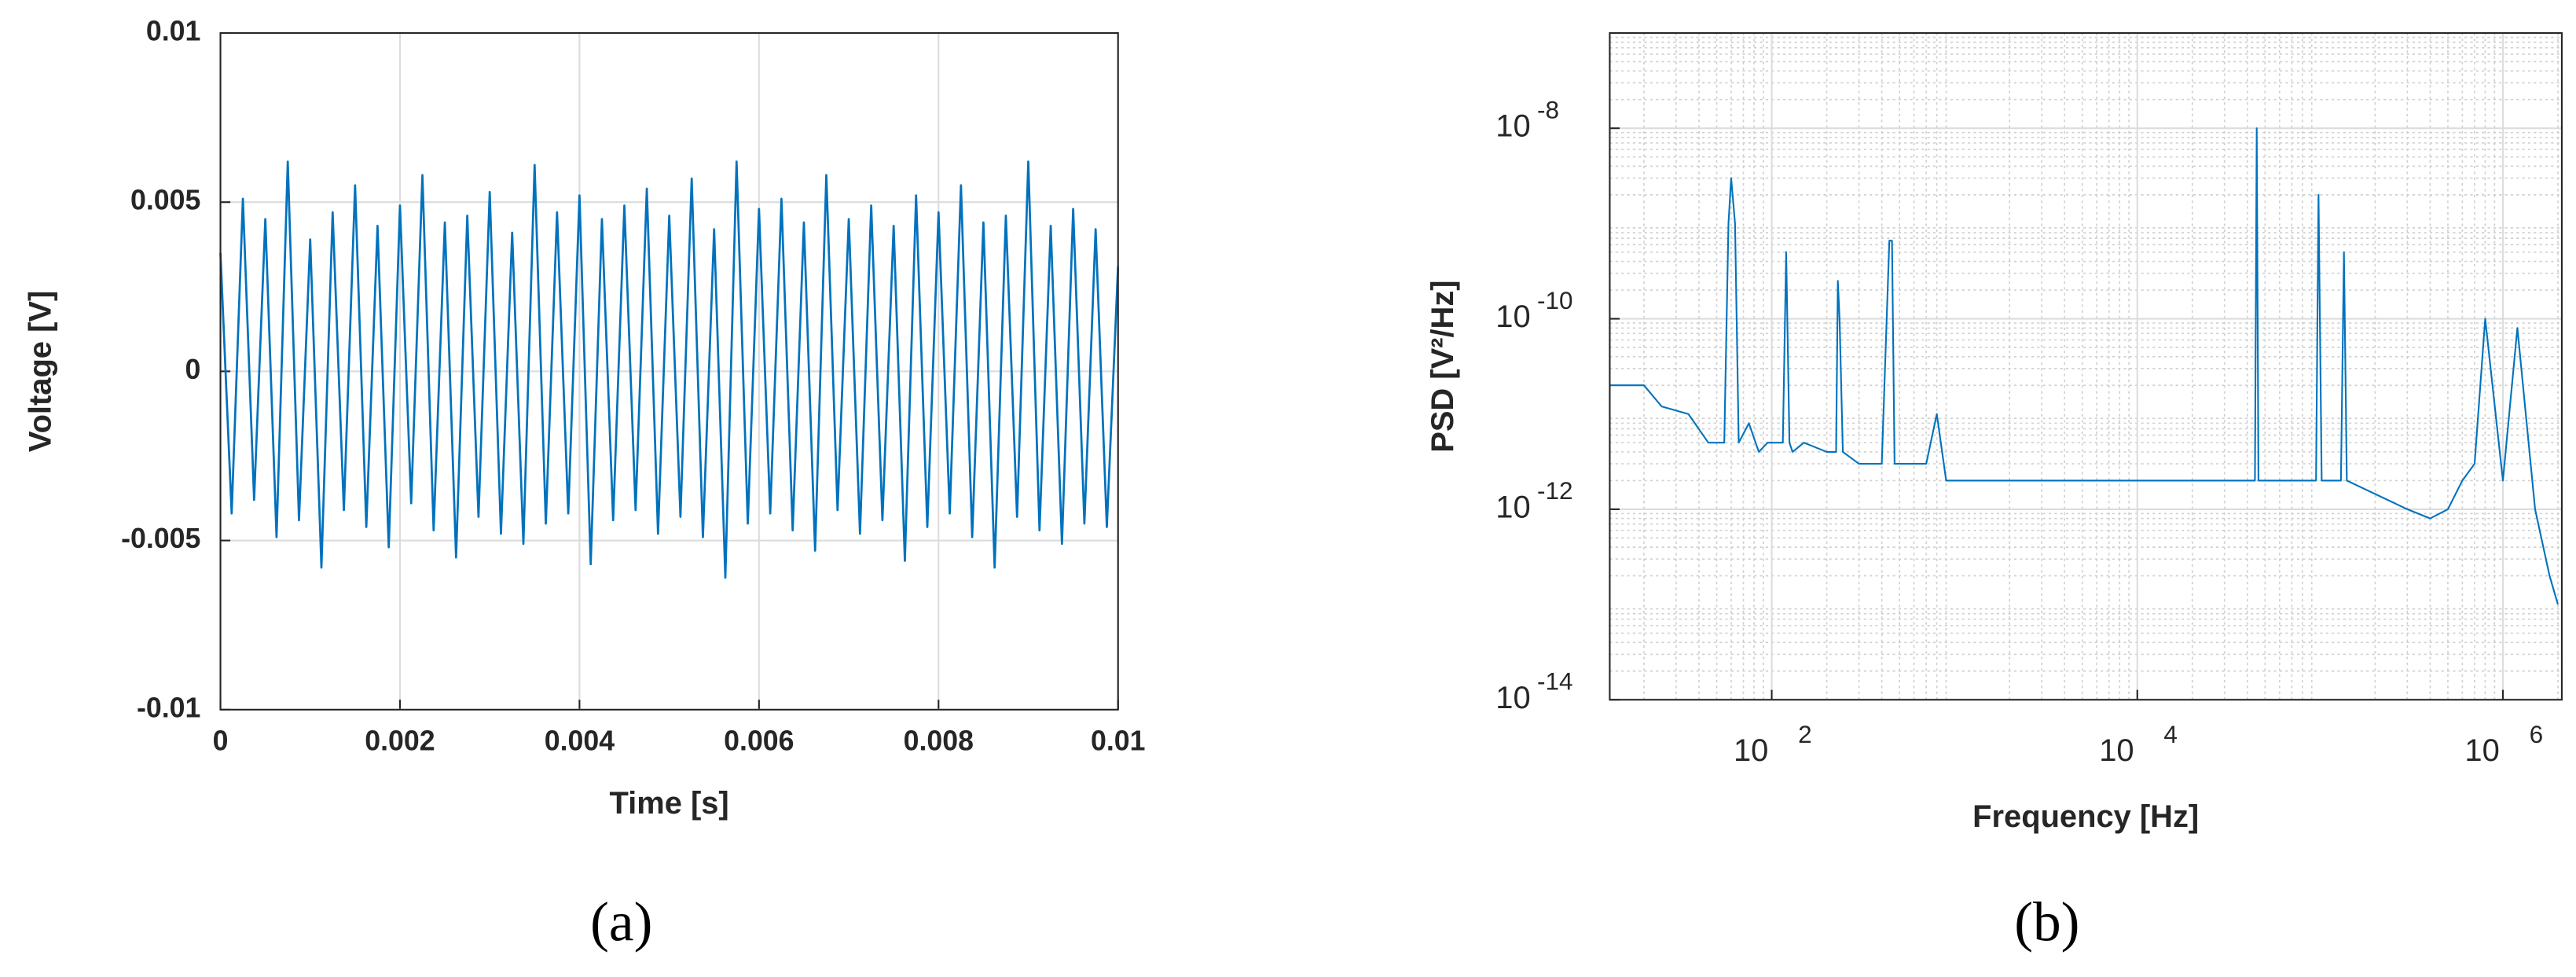 The width and height of the screenshot is (2576, 977). Describe the element at coordinates (1555, 491) in the screenshot. I see `y-tick-exponent: -12` at that location.